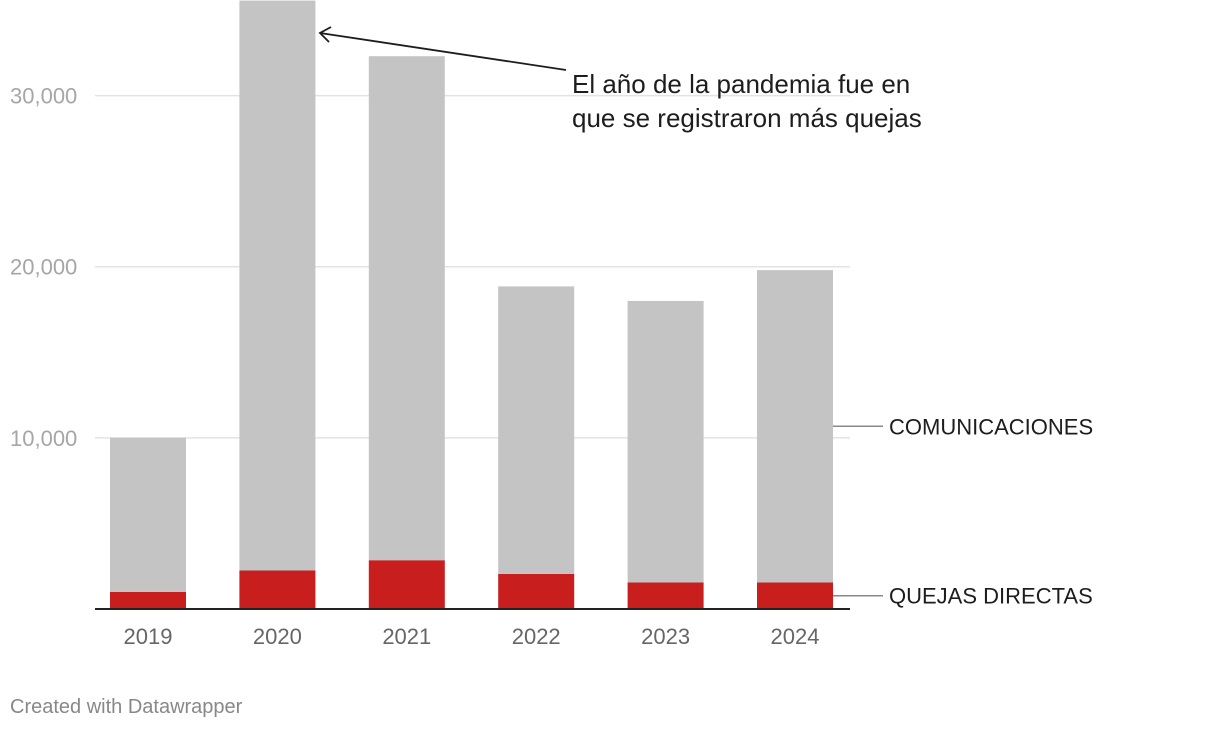 The width and height of the screenshot is (1220, 732). What do you see at coordinates (747, 118) in the screenshot?
I see `annotation-line-2: que se registraron más quejas` at bounding box center [747, 118].